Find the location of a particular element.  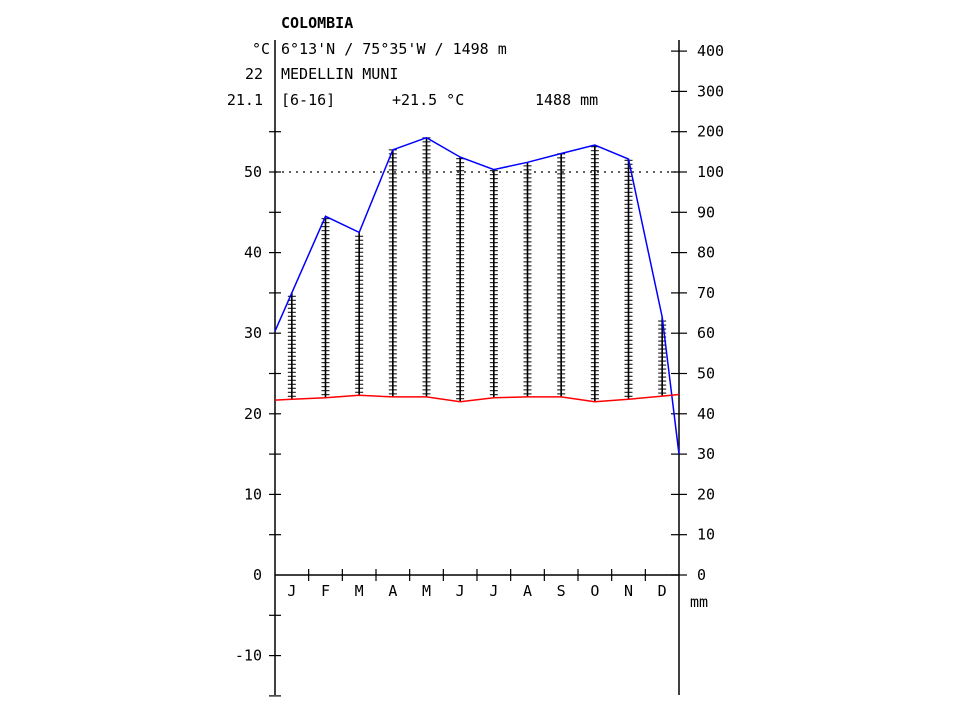

right-tick-label: 40 is located at coordinates (706, 414).